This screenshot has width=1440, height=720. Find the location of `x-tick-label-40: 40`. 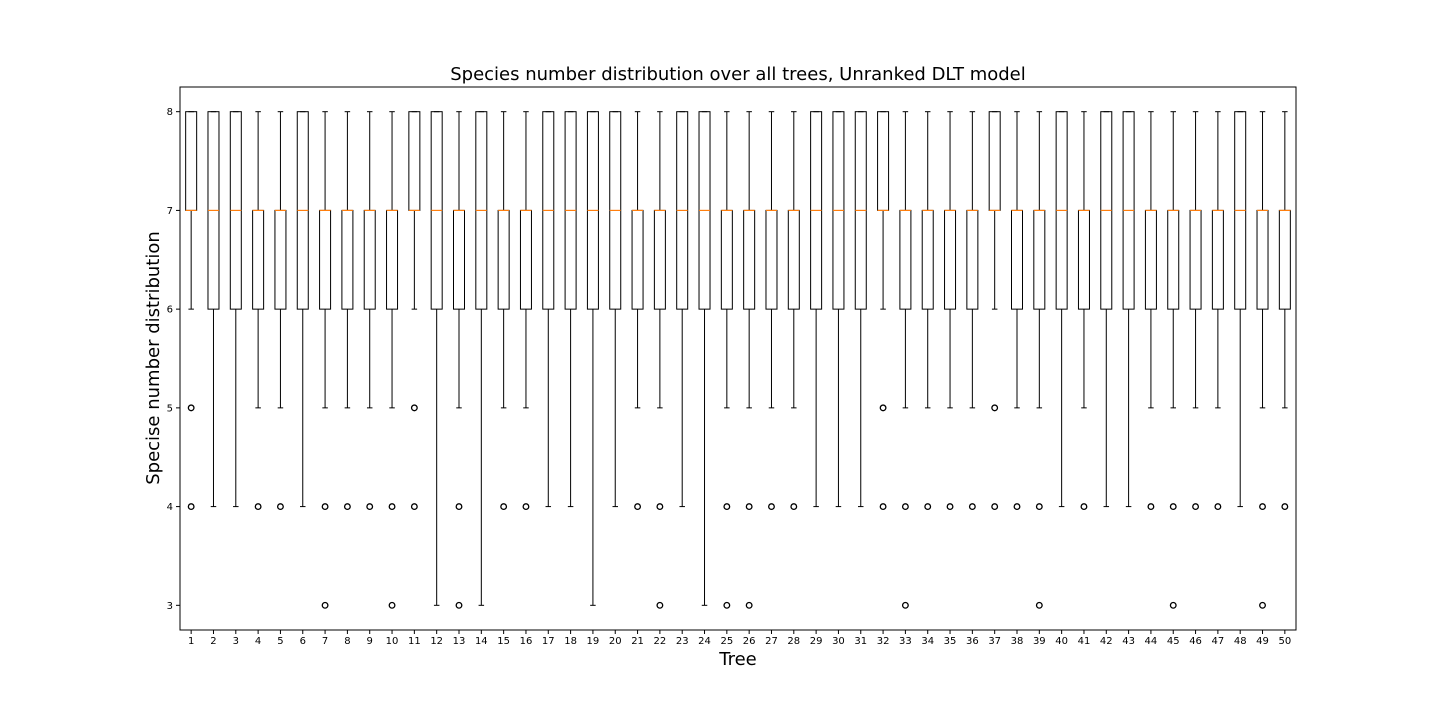

x-tick-label-40: 40 is located at coordinates (1061, 641).